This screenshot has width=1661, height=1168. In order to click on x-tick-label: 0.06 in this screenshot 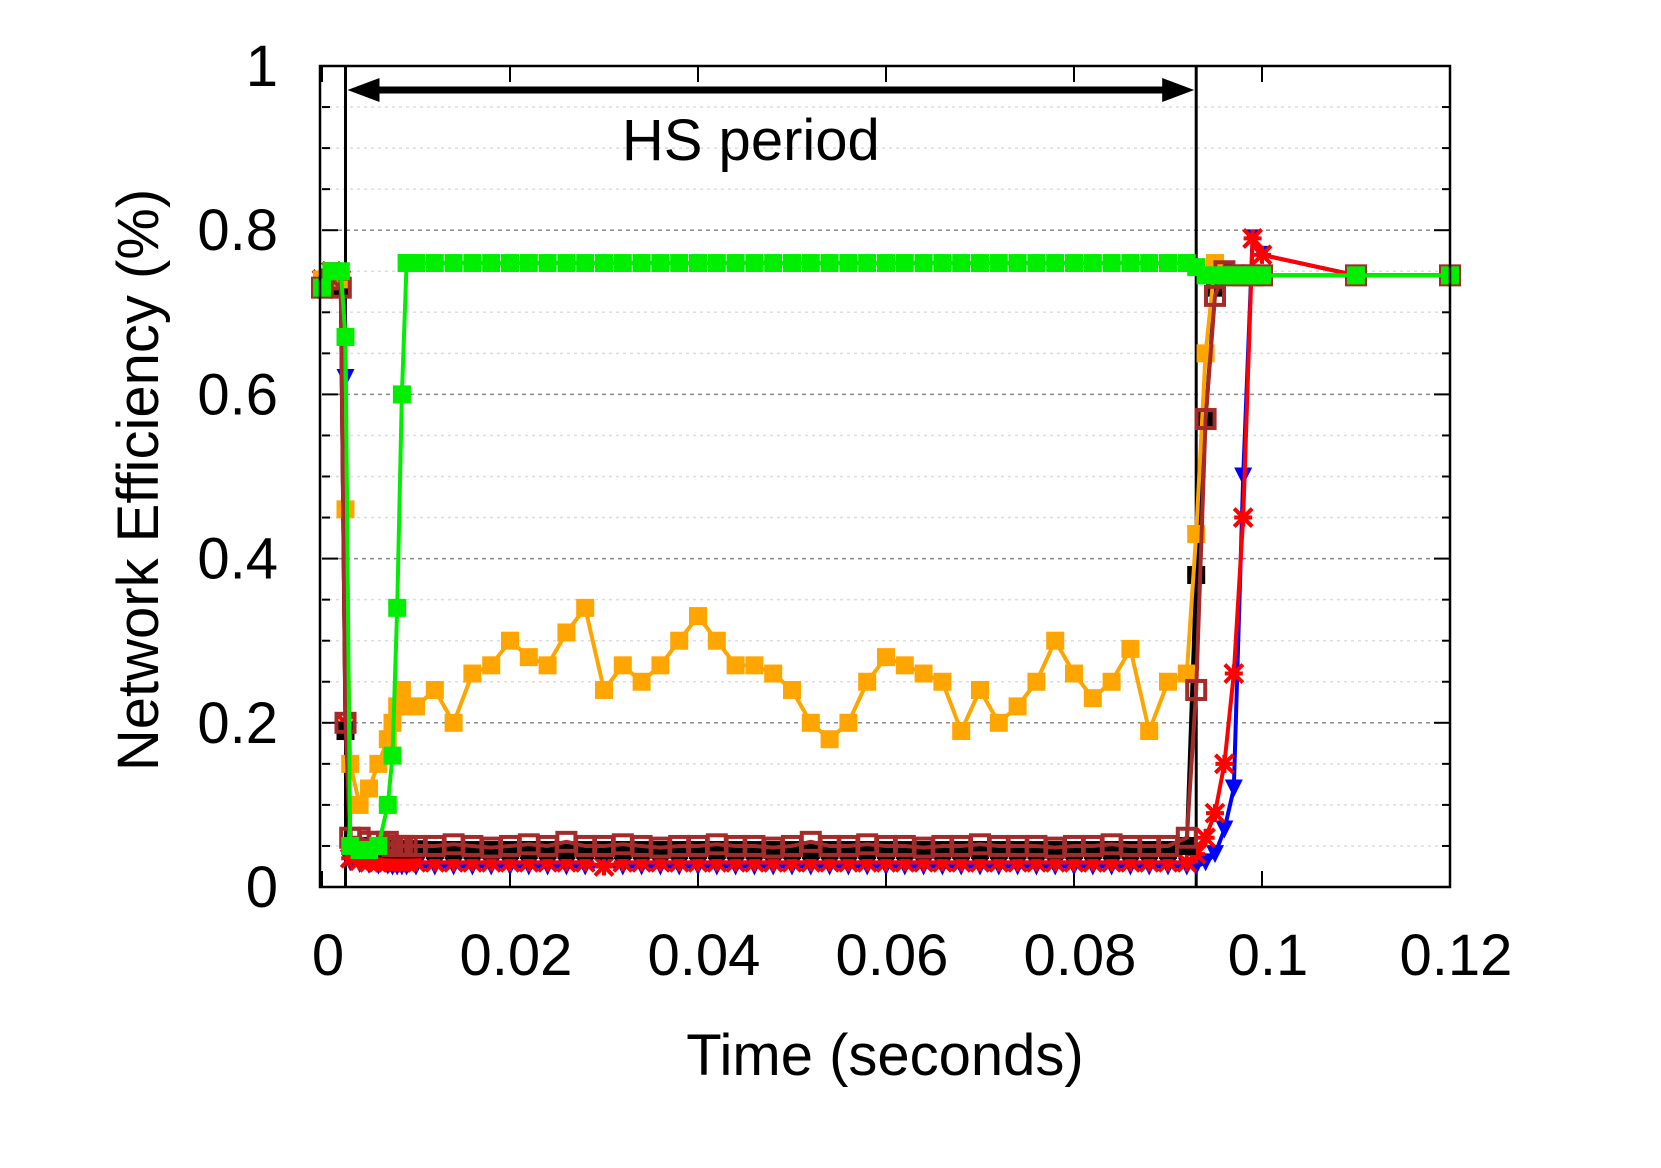, I will do `click(892, 955)`.